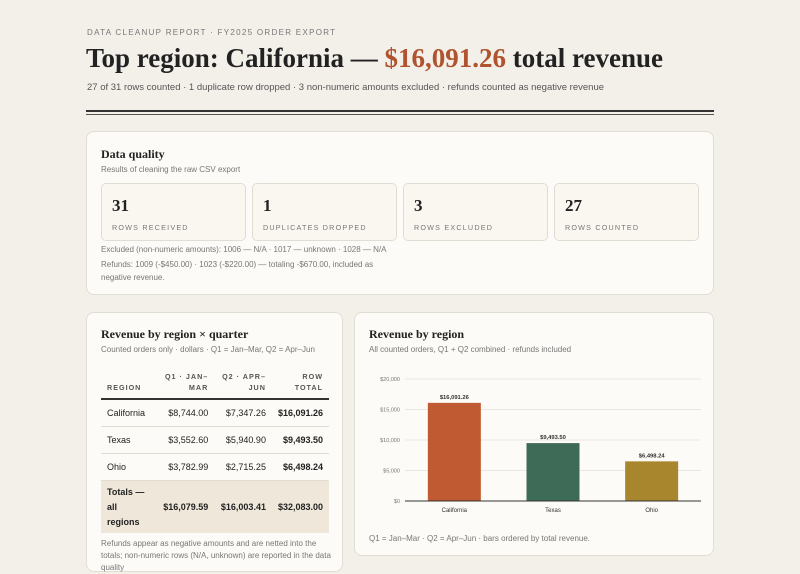 Image resolution: width=800 pixels, height=574 pixels. I want to click on headline-prefix: Top region: California —, so click(235, 58).